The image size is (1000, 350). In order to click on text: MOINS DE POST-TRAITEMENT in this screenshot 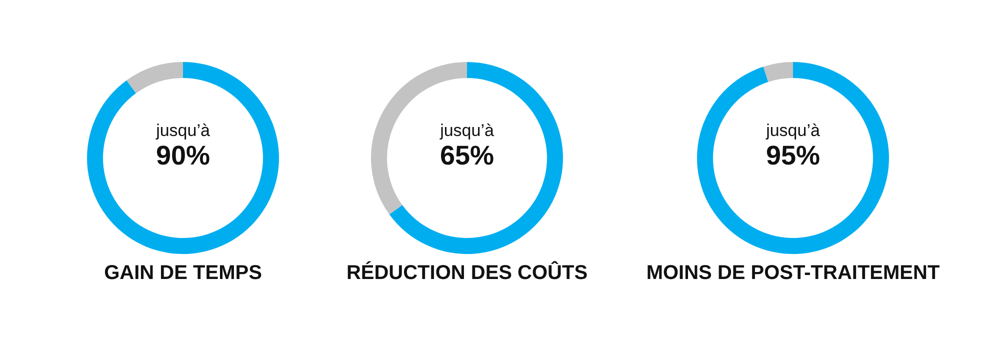, I will do `click(793, 273)`.